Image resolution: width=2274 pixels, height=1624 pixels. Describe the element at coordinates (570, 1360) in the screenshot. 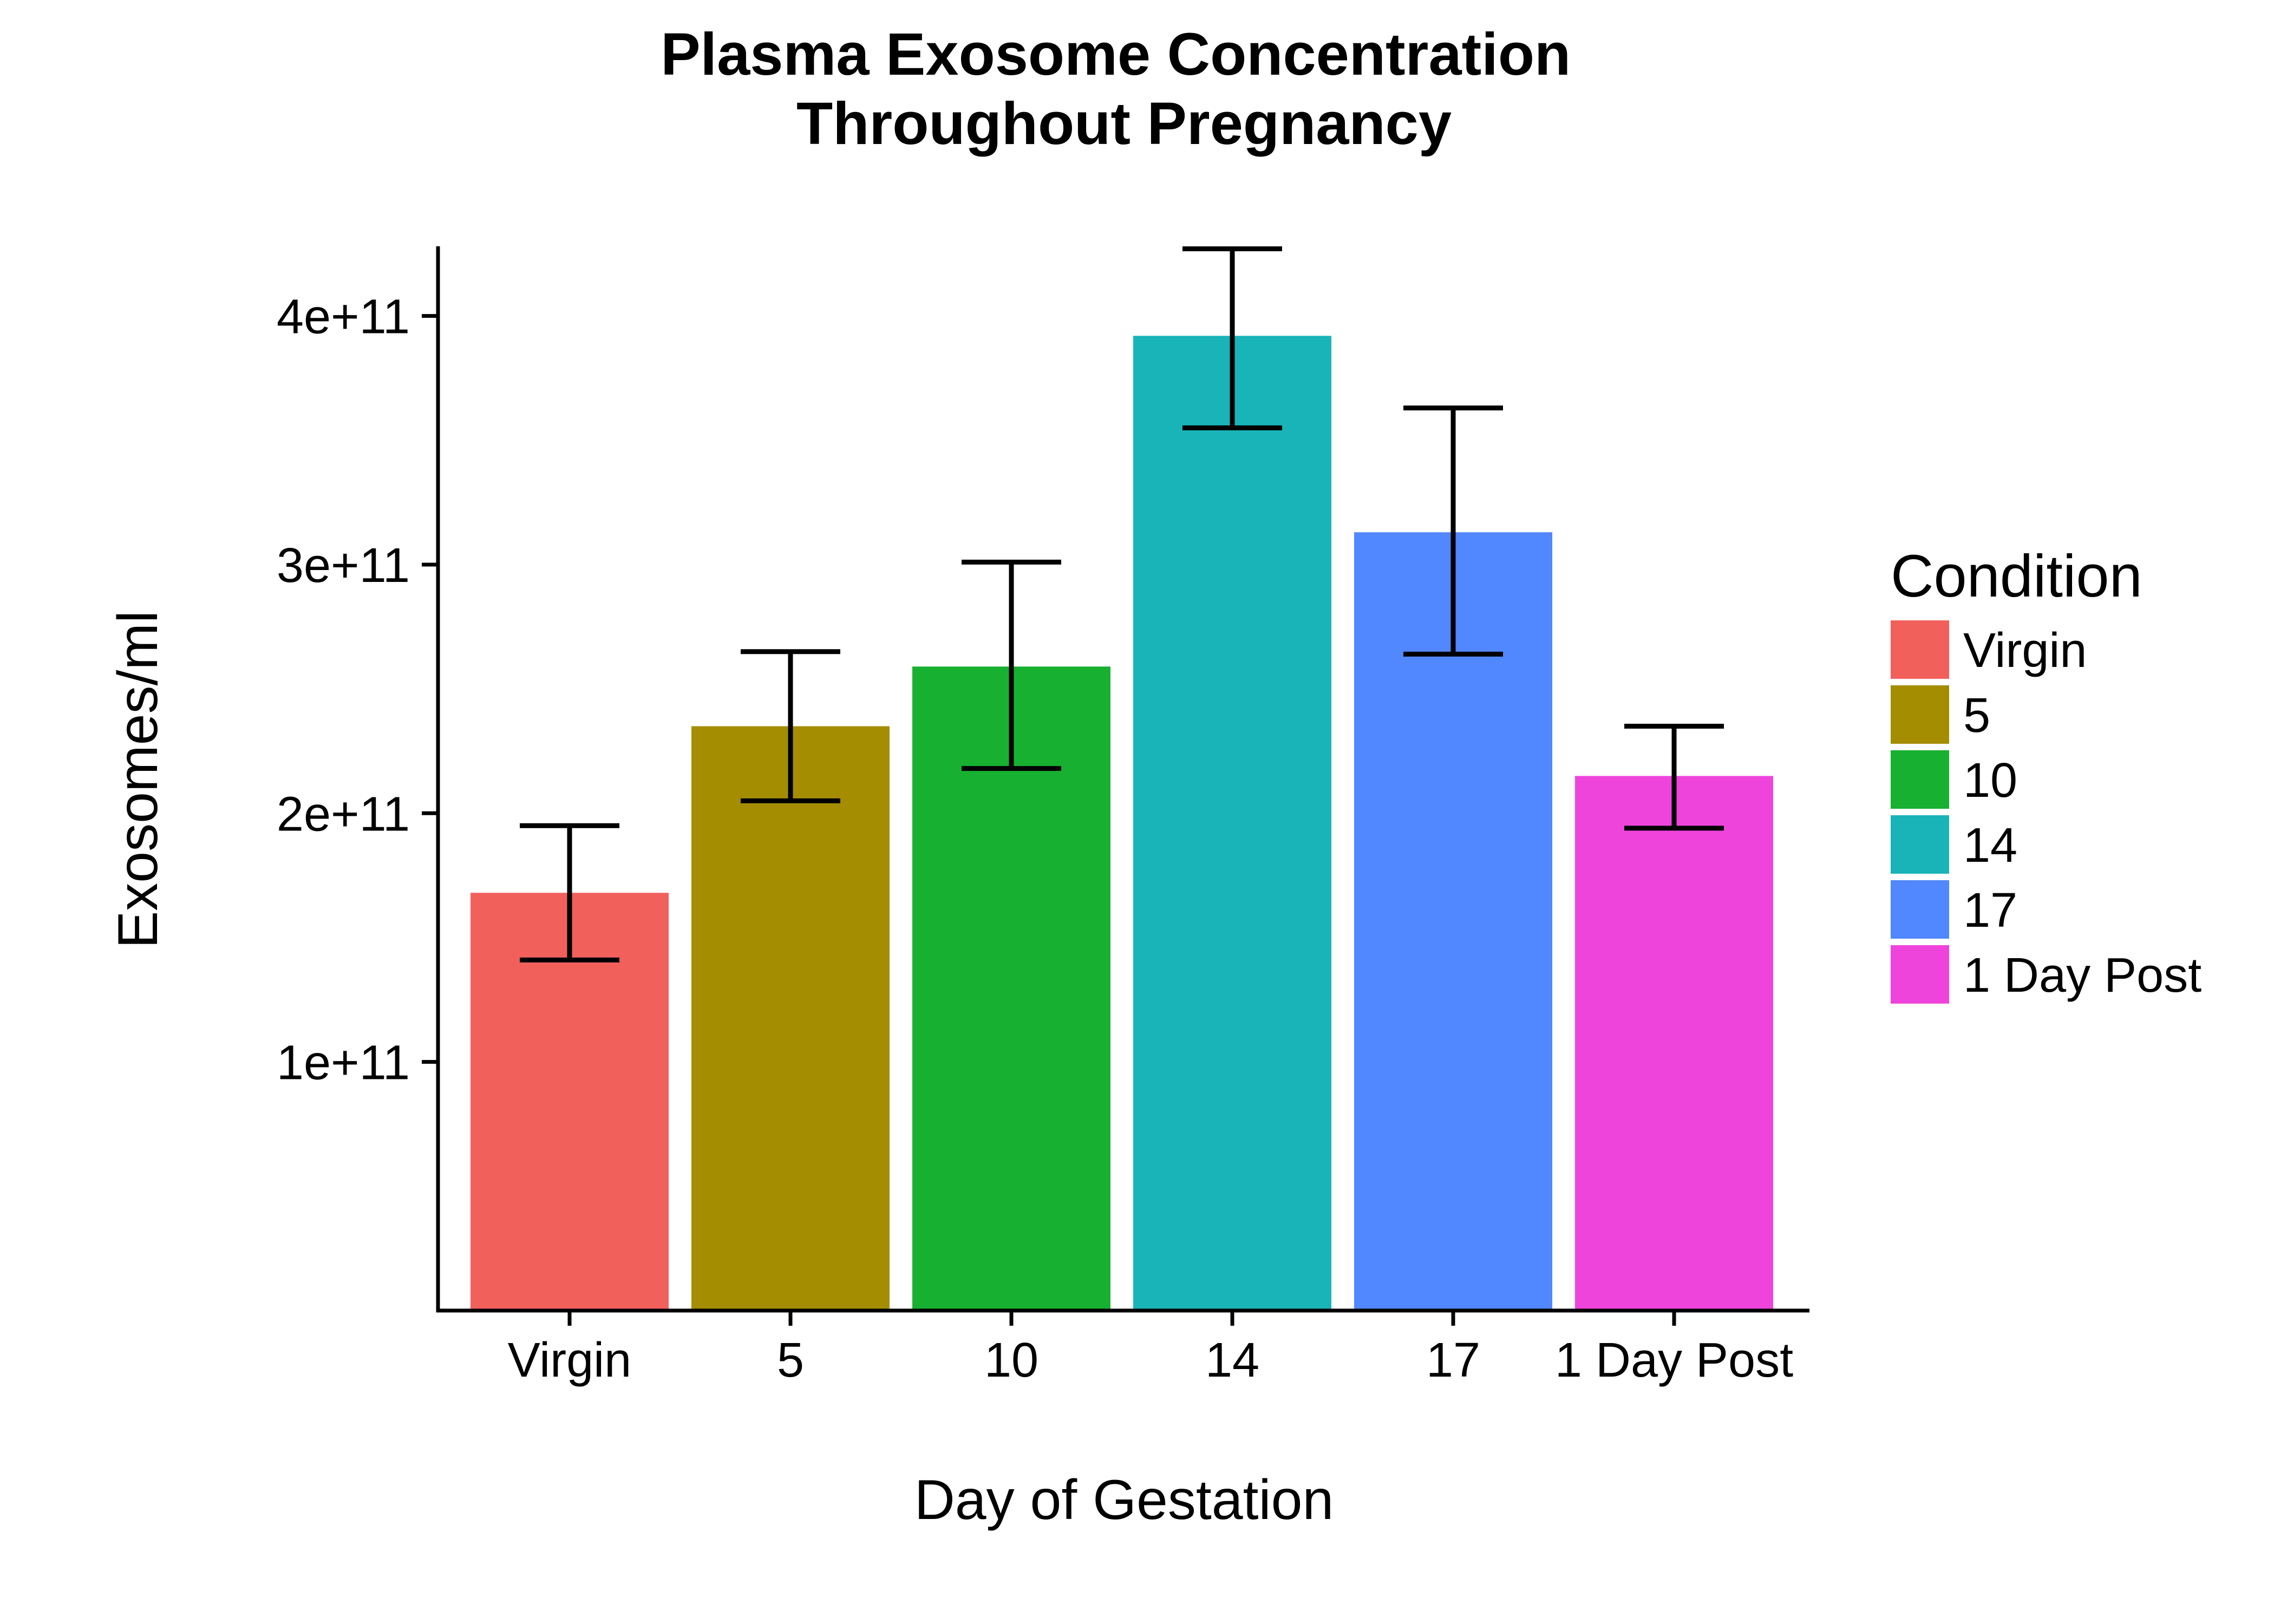

I see `x-tick-label-0: Virgin` at that location.